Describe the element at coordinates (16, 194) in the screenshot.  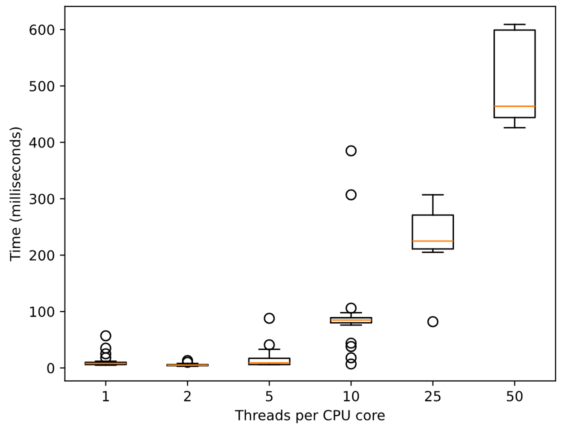
I see `y-axis-title: Time (milliseconds)` at that location.